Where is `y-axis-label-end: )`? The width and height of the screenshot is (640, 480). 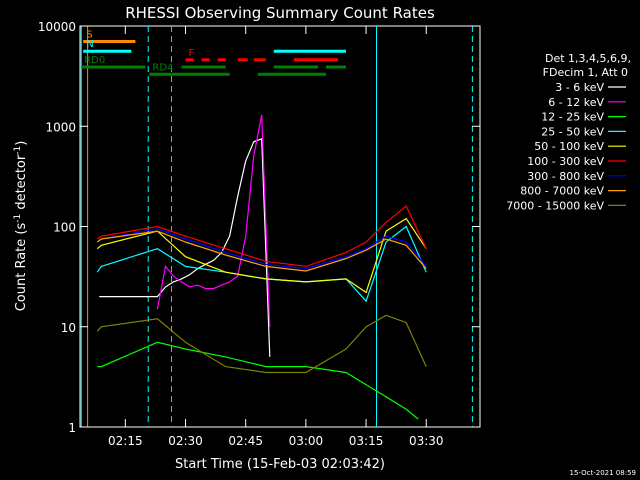
y-axis-label-end: ) is located at coordinates (21, 143).